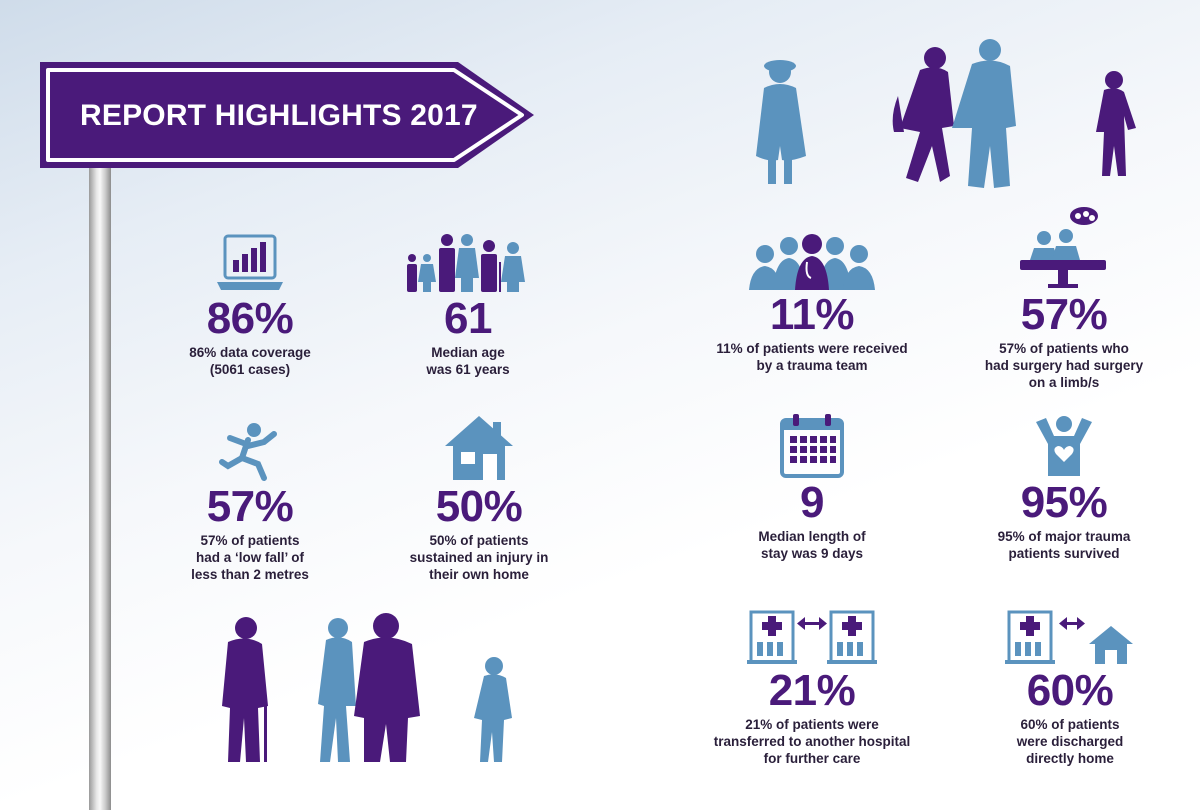 The image size is (1200, 810). I want to click on surgery-icon, so click(1063, 247).